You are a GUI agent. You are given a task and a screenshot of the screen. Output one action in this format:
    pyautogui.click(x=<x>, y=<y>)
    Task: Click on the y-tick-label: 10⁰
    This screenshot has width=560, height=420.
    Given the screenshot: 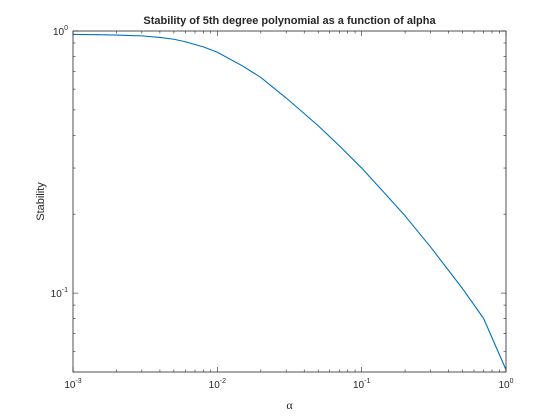 What is the action you would take?
    pyautogui.click(x=60, y=31)
    